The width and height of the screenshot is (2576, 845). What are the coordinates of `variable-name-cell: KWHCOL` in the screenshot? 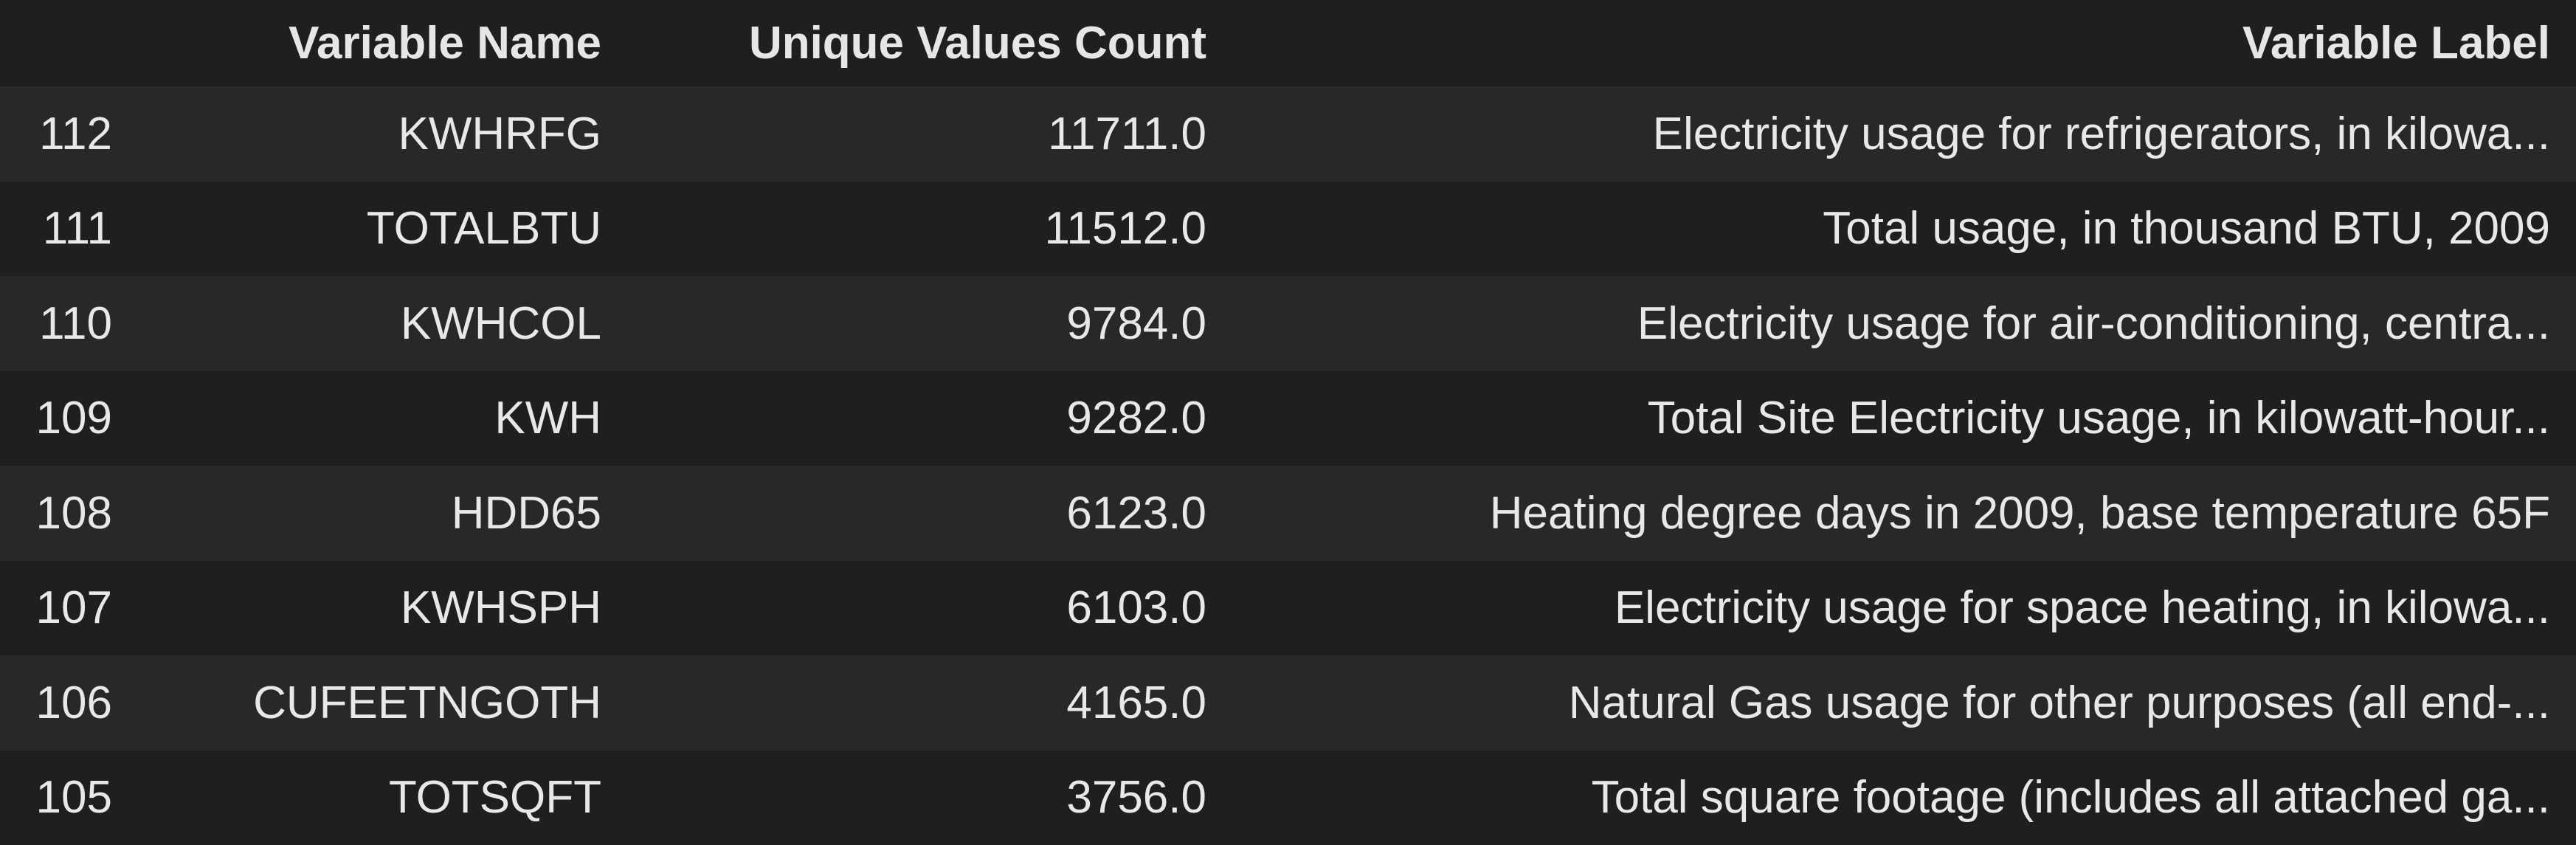 It's located at (500, 323).